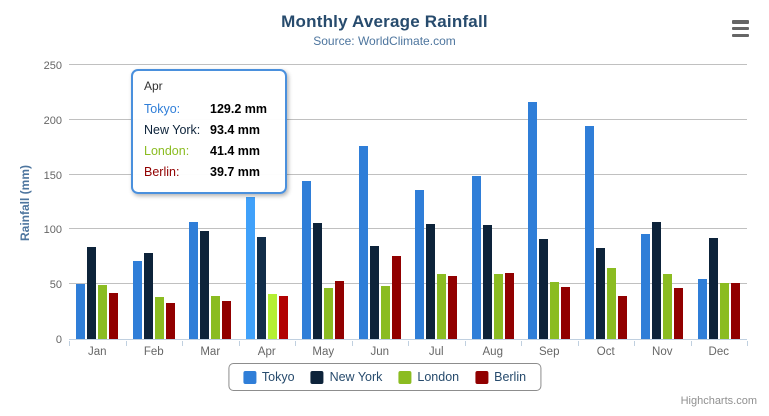 The width and height of the screenshot is (769, 416). What do you see at coordinates (235, 130) in the screenshot?
I see `tooltip-series-value: 93.4 mm` at bounding box center [235, 130].